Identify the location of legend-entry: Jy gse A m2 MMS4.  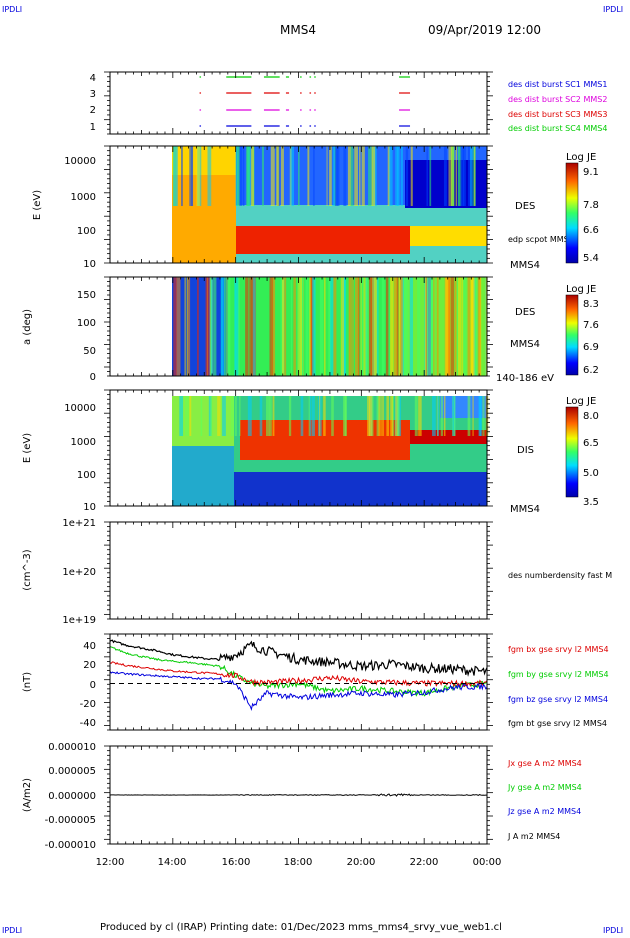
(544, 787).